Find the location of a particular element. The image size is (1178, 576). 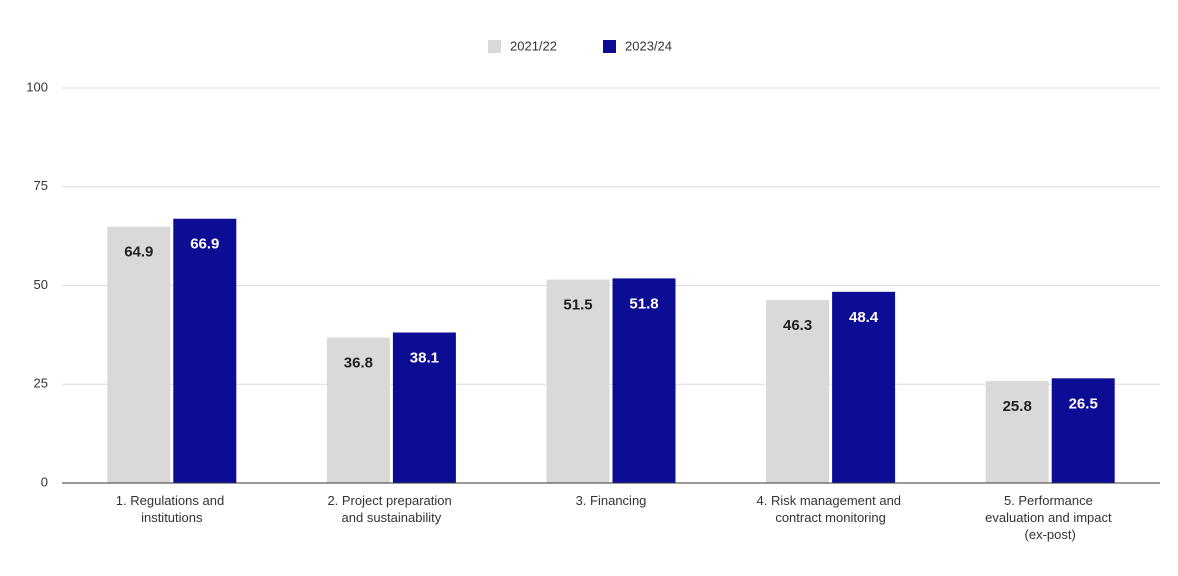

data-label: 38.1 is located at coordinates (424, 357).